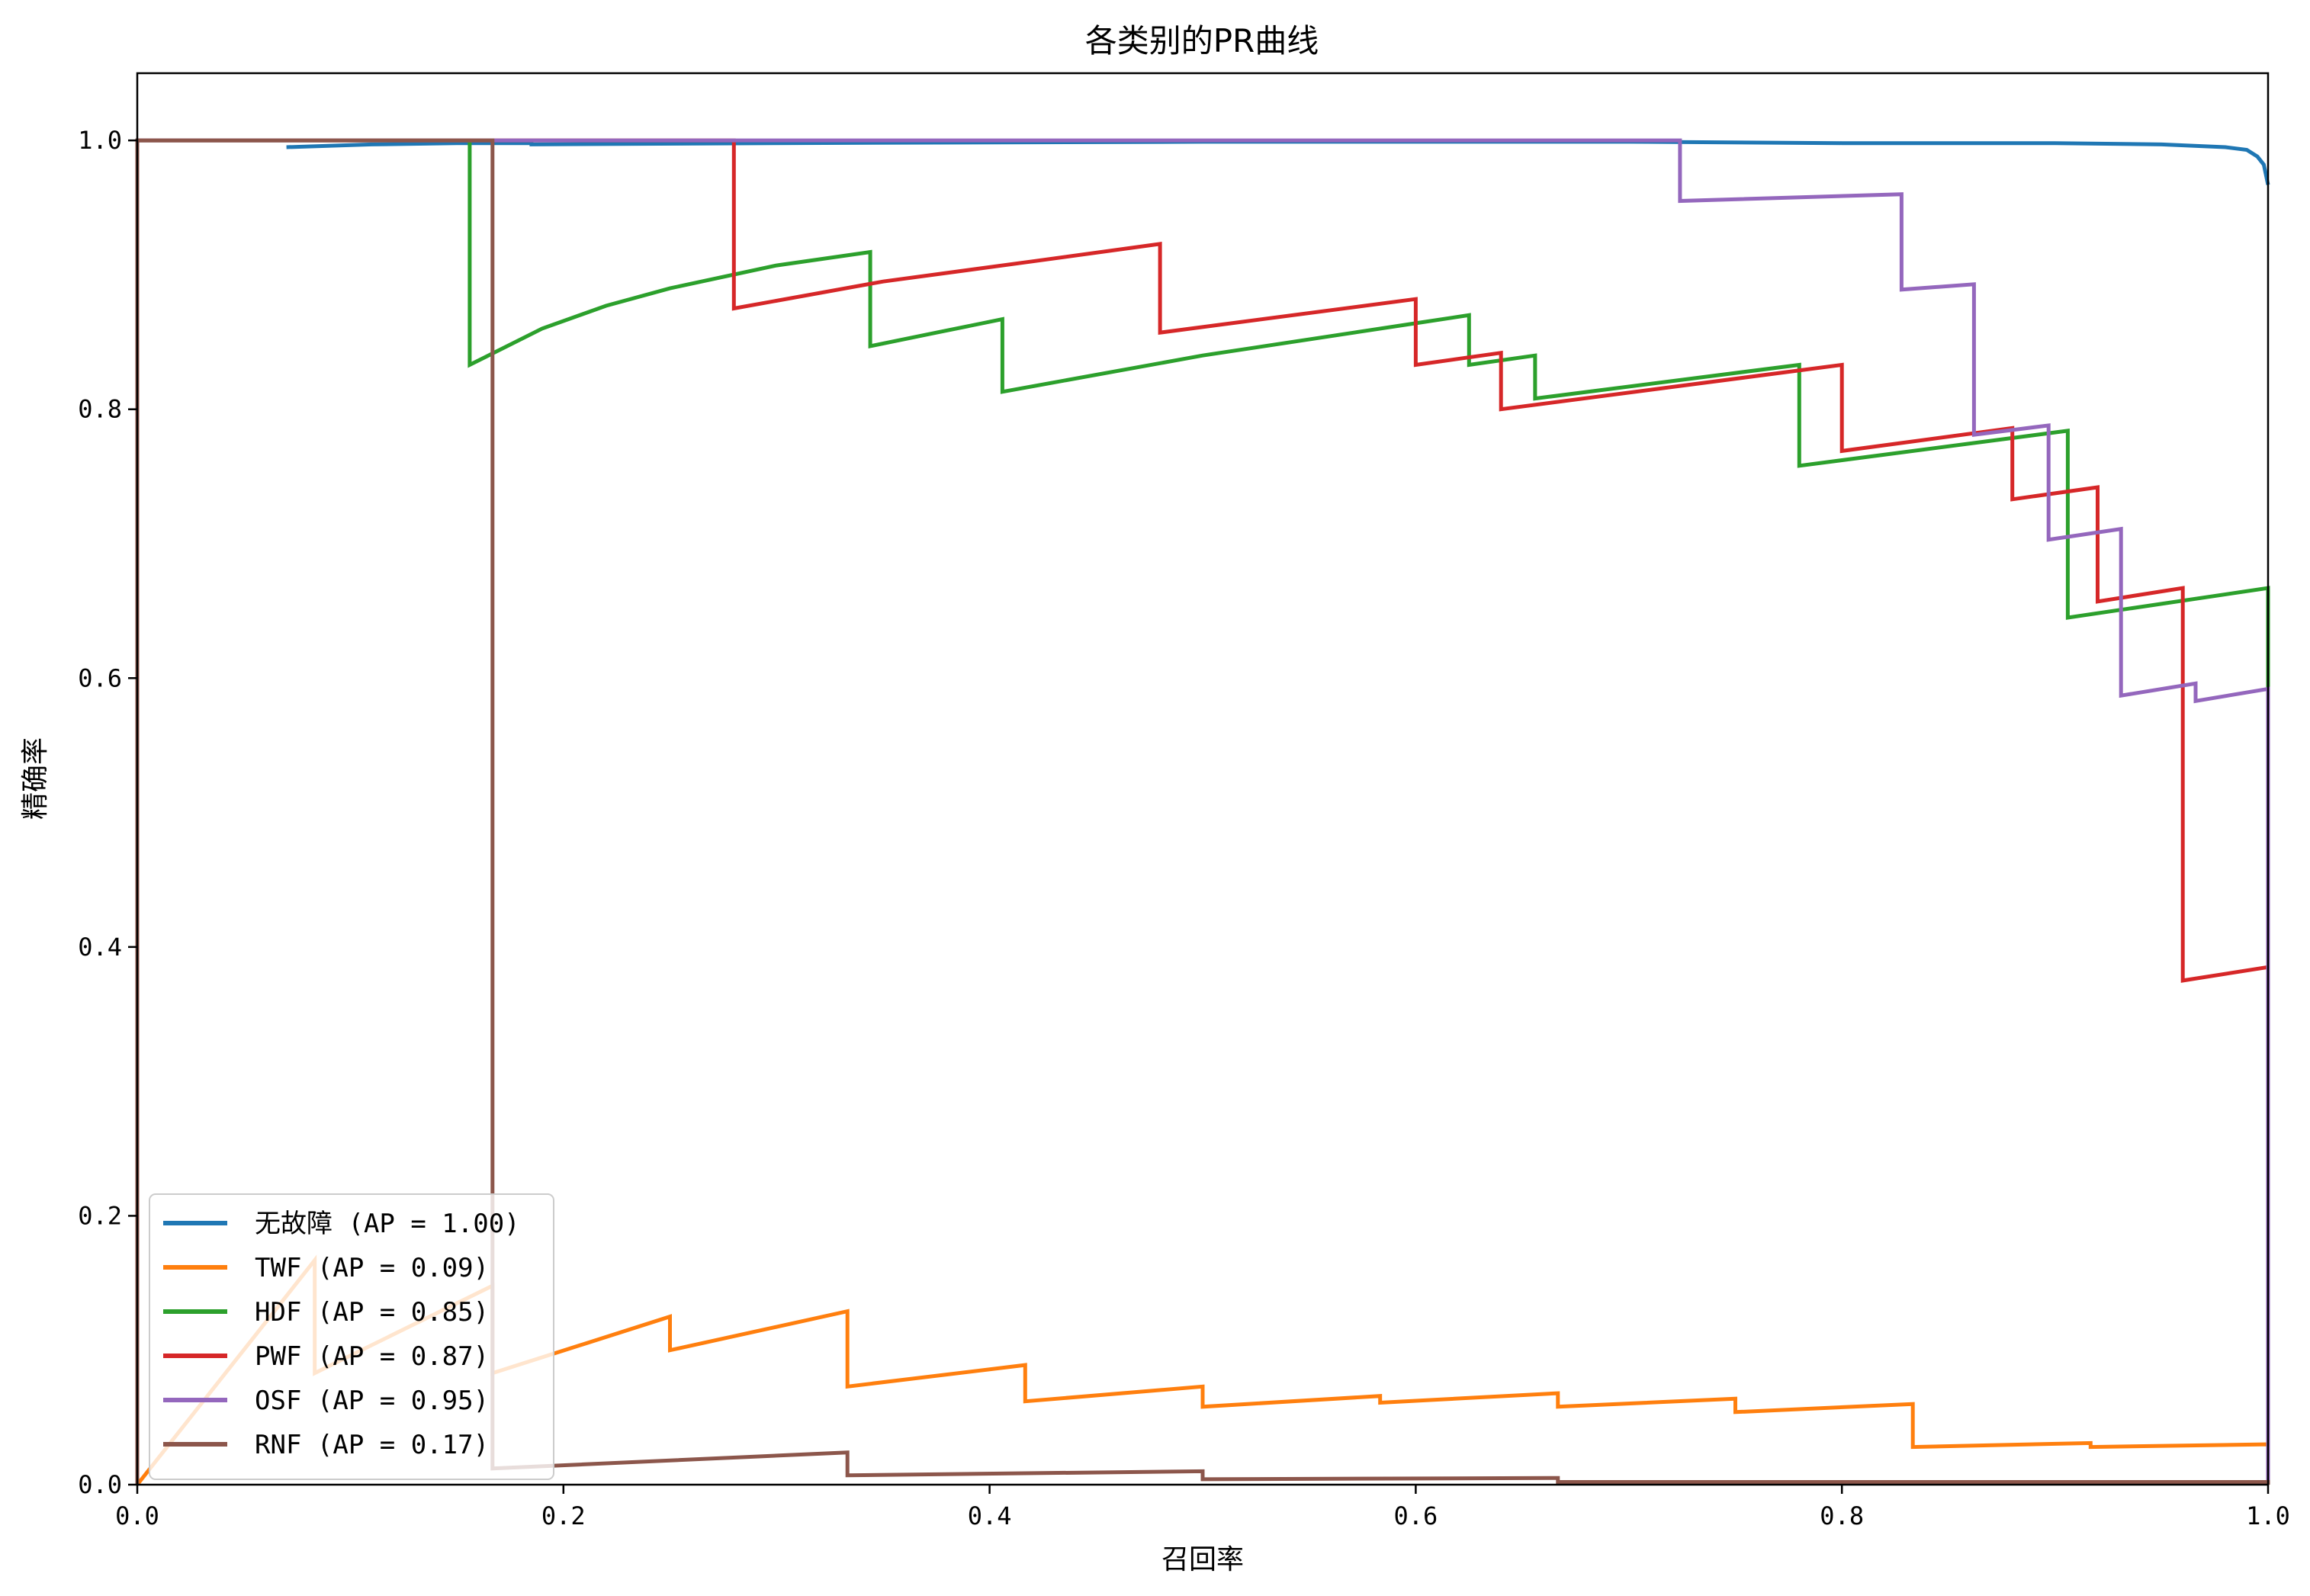 This screenshot has height=1596, width=2310. What do you see at coordinates (100, 1485) in the screenshot?
I see `y-tick-label: 0.0` at bounding box center [100, 1485].